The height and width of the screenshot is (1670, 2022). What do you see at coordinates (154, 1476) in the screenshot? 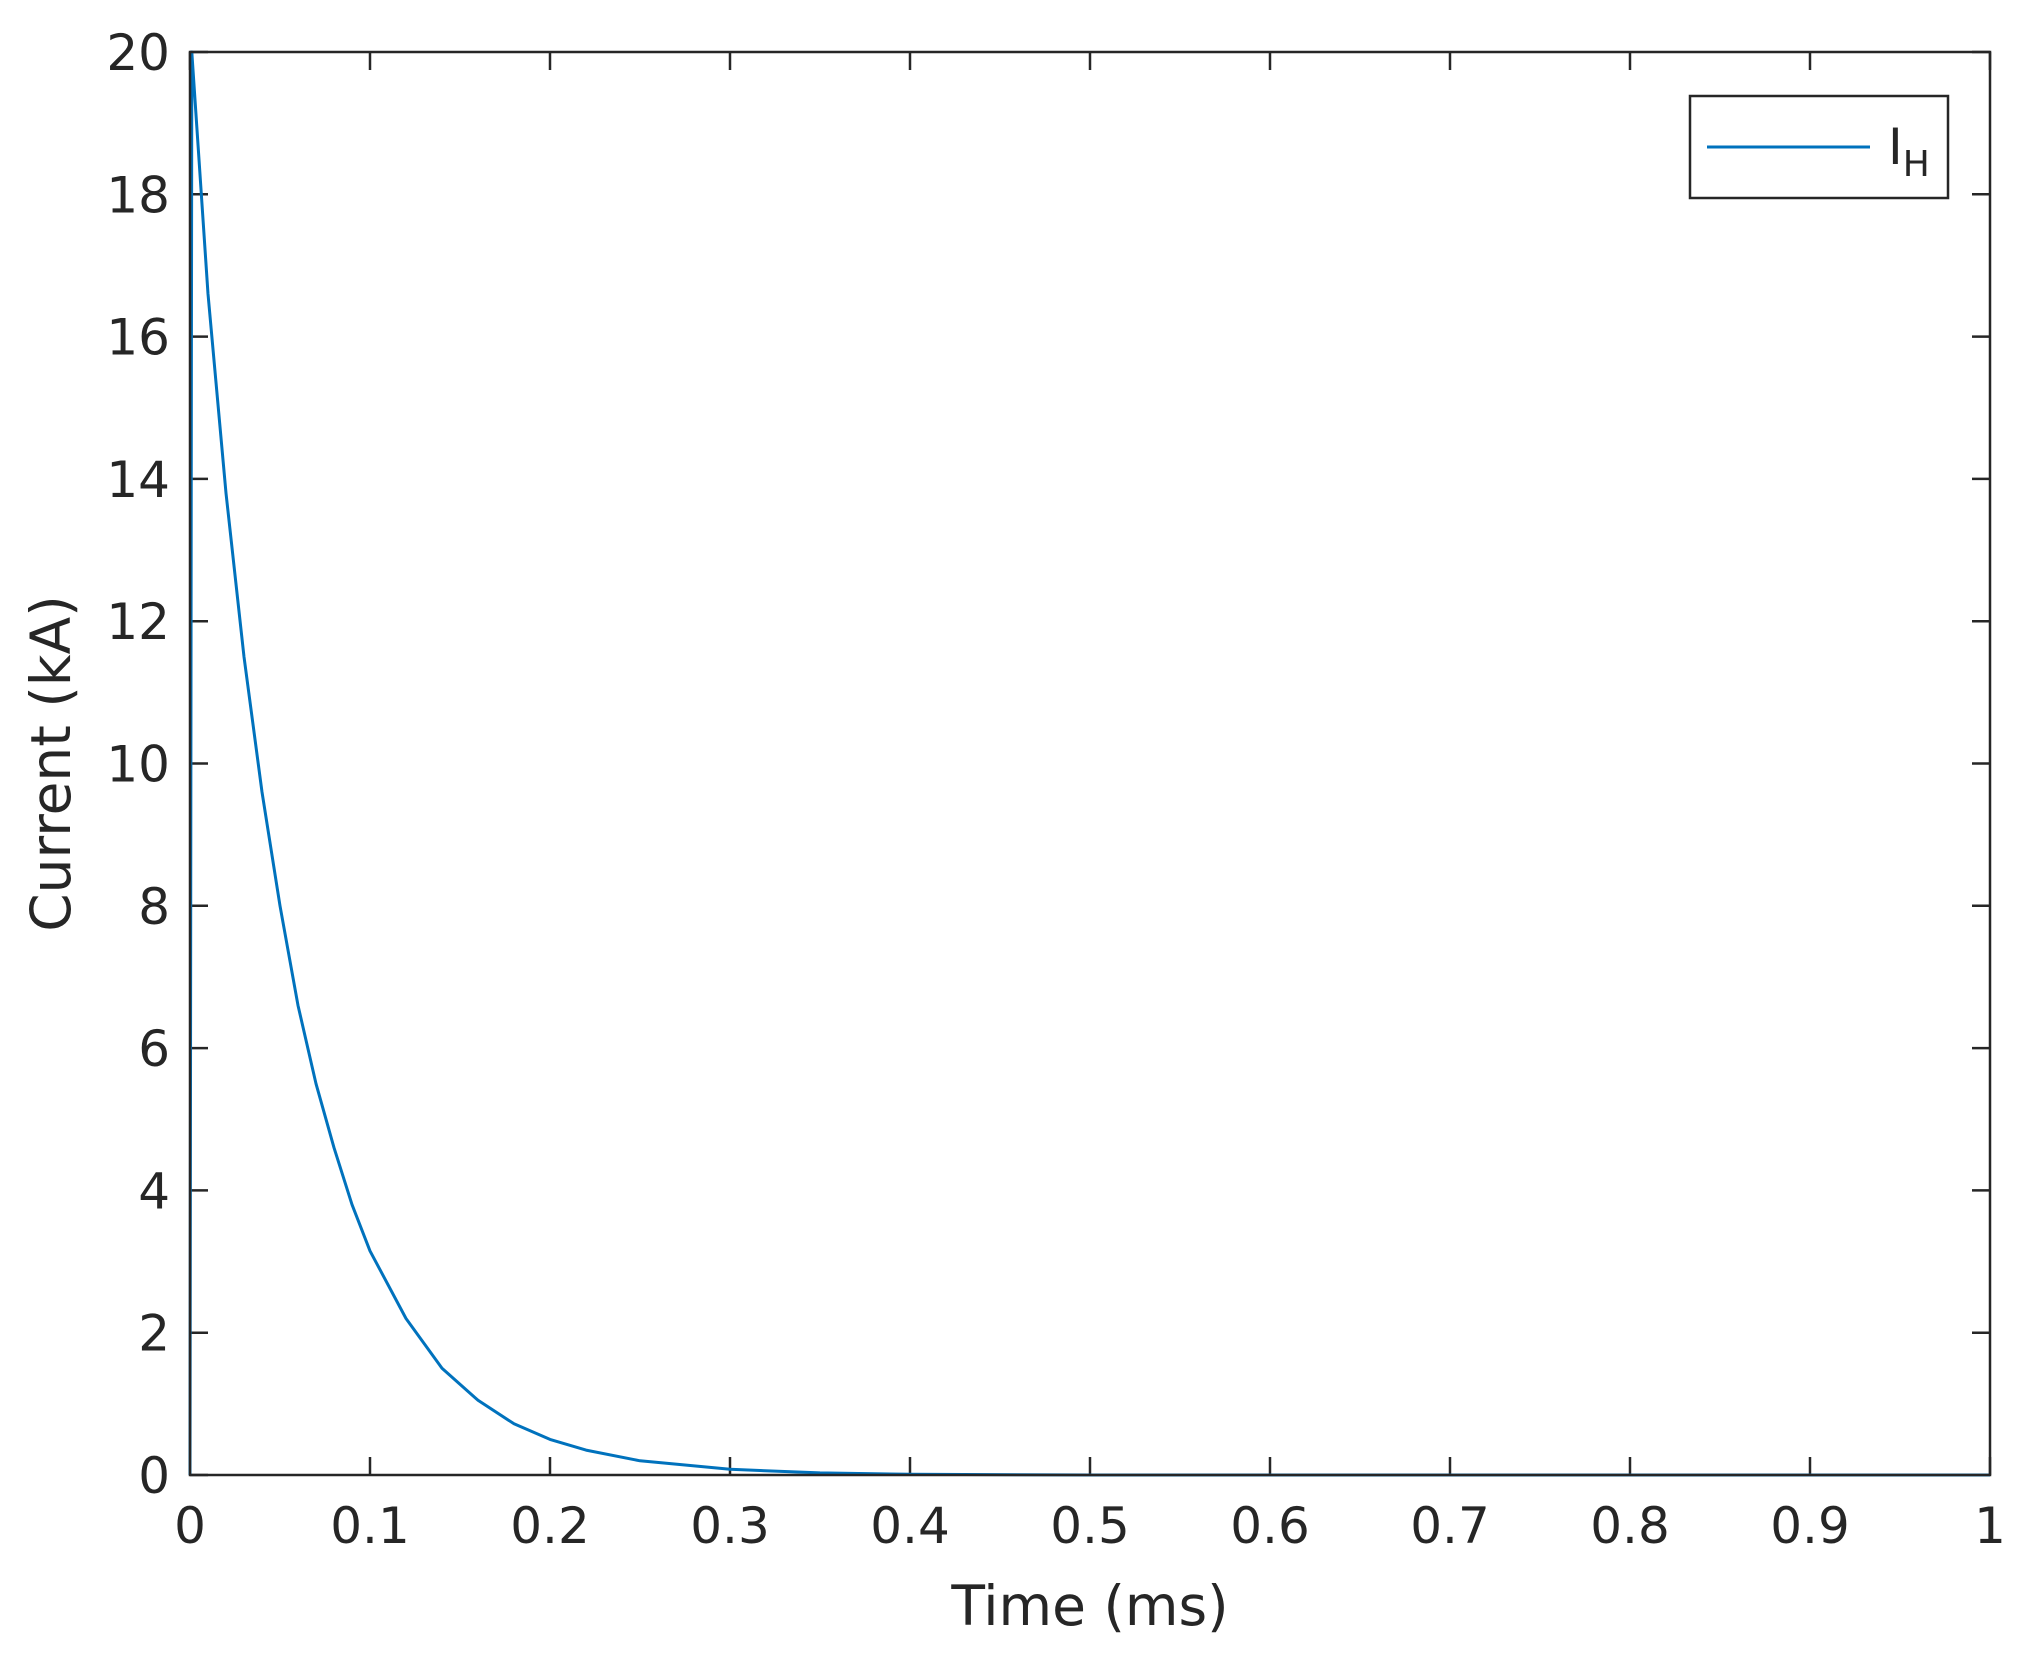
I see `y-tick-label: 0` at bounding box center [154, 1476].